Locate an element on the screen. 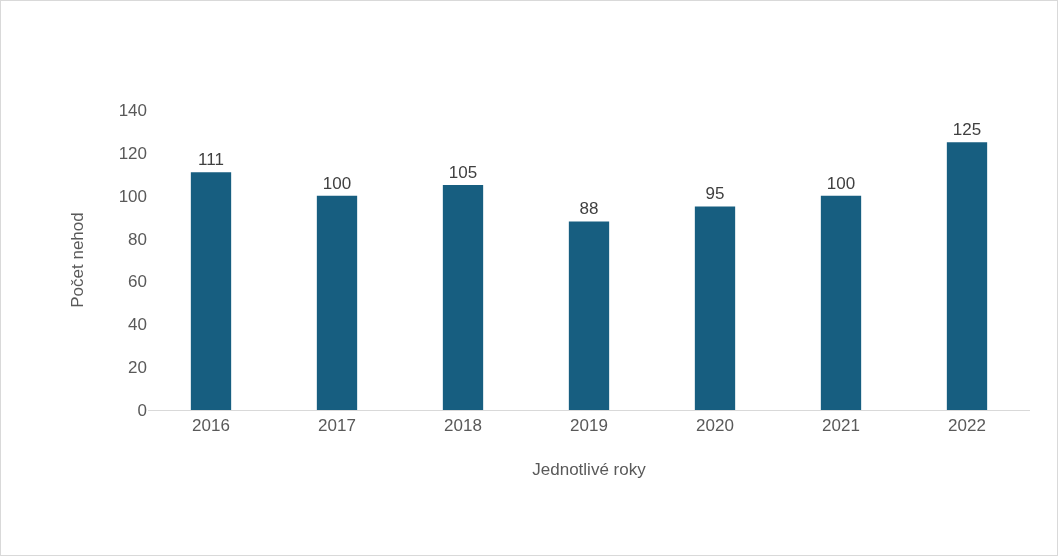 This screenshot has width=1058, height=556. data-label: 105 is located at coordinates (463, 172).